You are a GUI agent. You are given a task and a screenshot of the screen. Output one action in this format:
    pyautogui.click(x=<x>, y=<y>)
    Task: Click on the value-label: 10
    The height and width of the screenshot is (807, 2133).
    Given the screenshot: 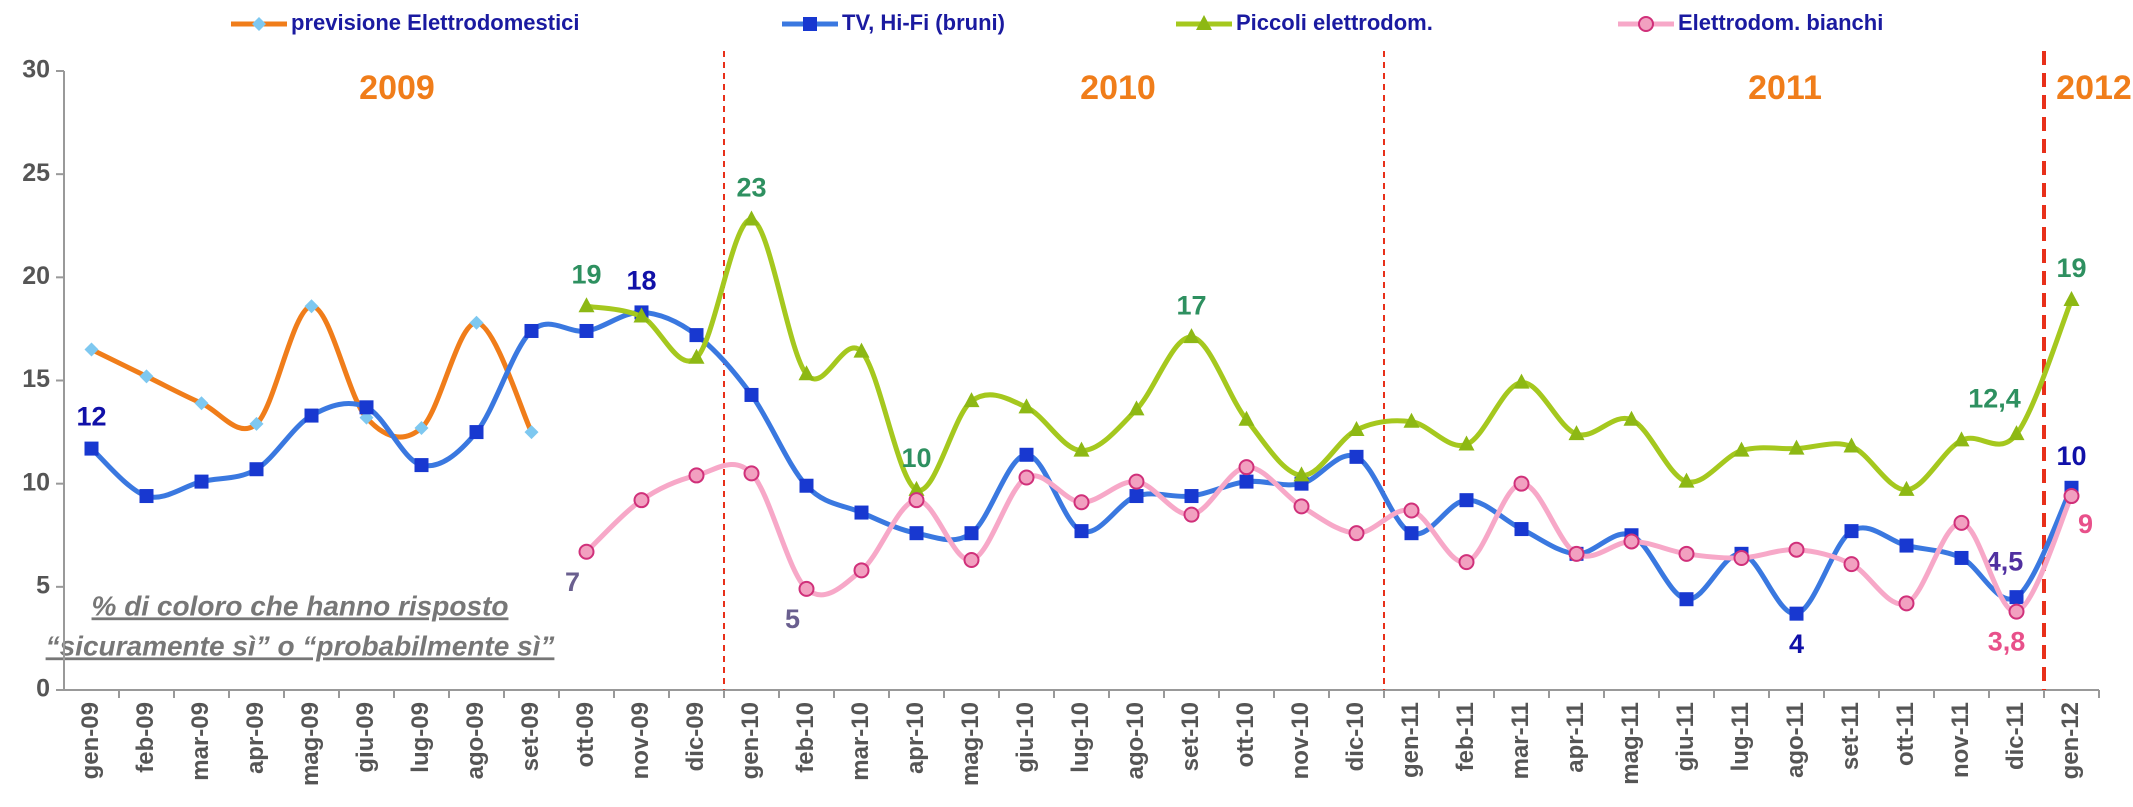 What is the action you would take?
    pyautogui.click(x=916, y=458)
    